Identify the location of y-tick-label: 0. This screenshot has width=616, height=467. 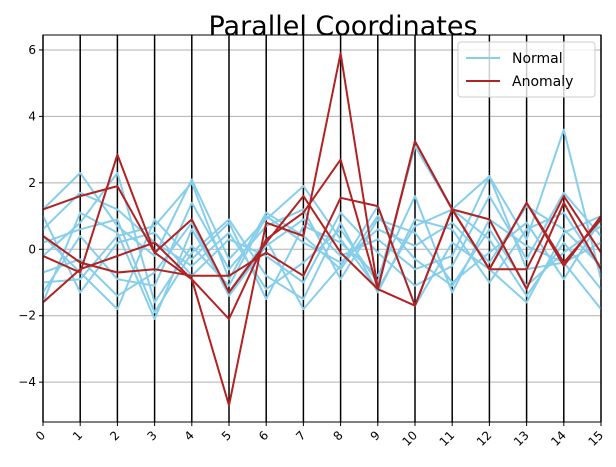
(32, 249).